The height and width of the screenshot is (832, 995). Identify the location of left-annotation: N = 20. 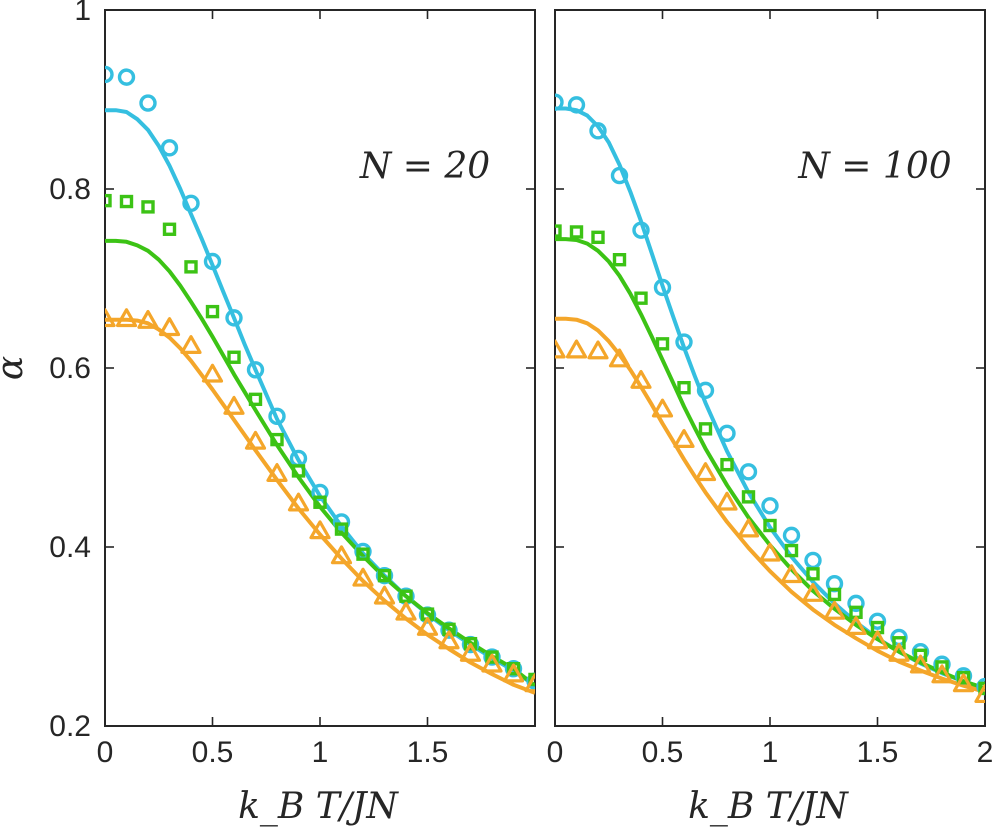
(424, 166).